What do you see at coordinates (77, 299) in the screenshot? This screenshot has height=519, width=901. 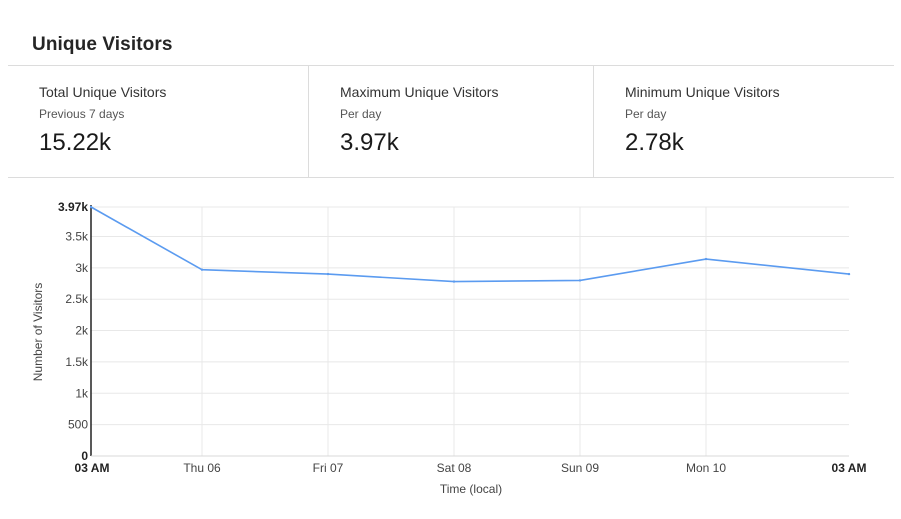 I see `y-tick-label: 2.5k` at bounding box center [77, 299].